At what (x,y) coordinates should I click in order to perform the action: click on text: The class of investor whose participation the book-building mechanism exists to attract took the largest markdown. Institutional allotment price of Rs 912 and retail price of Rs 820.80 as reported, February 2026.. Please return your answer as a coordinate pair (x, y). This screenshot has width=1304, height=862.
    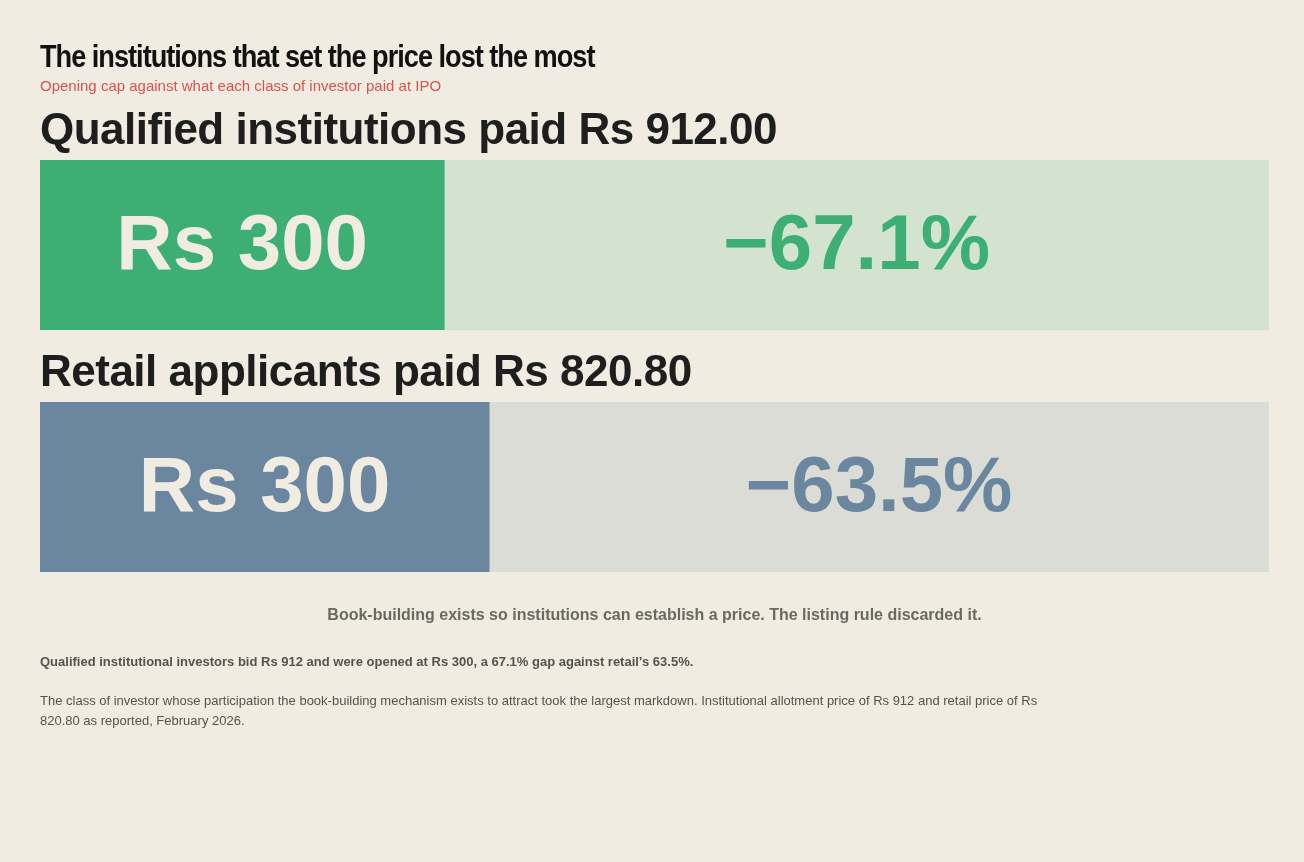
    Looking at the image, I should click on (539, 711).